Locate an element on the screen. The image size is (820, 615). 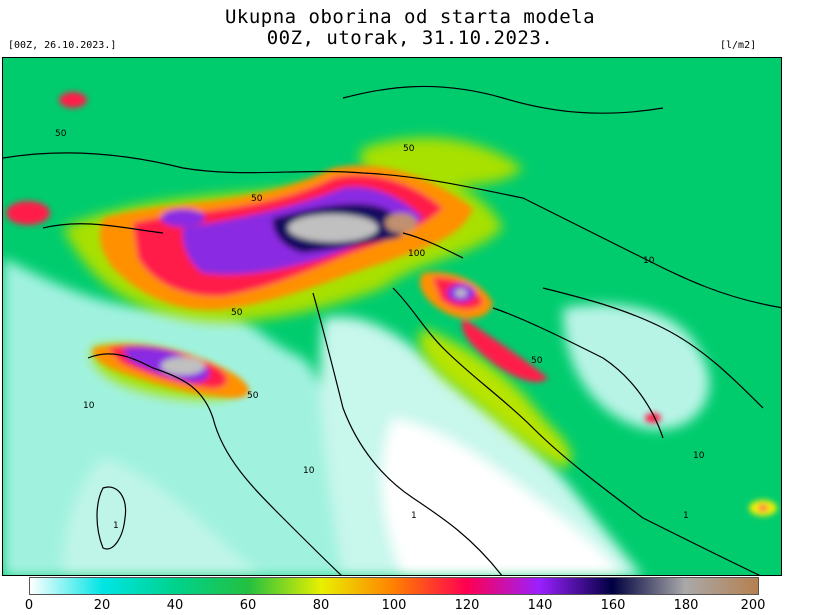
east-red-spot is located at coordinates (653, 418).